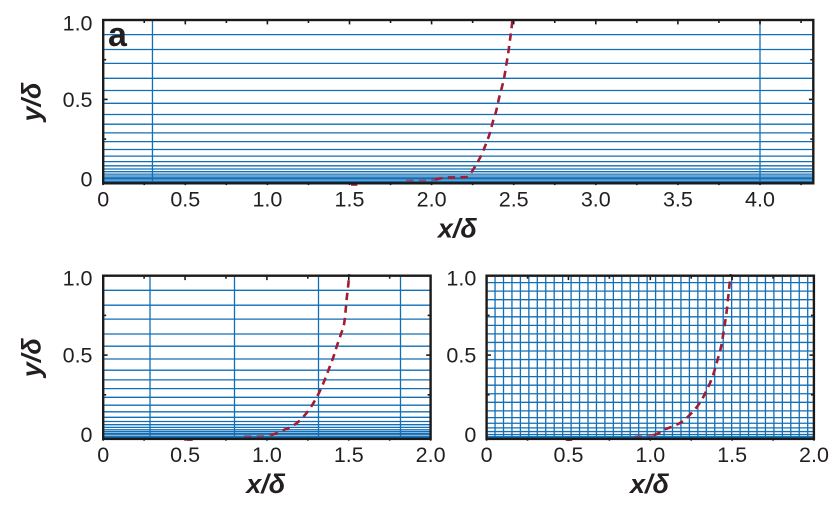  What do you see at coordinates (596, 200) in the screenshot?
I see `svg-text: 3.0` at bounding box center [596, 200].